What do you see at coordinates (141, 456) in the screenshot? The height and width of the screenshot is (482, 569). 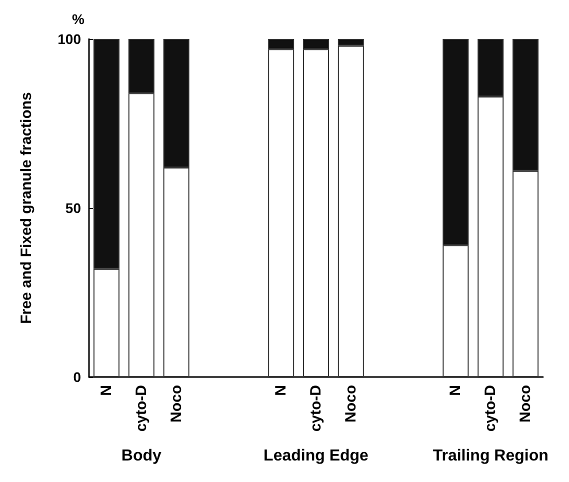 I see `text: Body` at bounding box center [141, 456].